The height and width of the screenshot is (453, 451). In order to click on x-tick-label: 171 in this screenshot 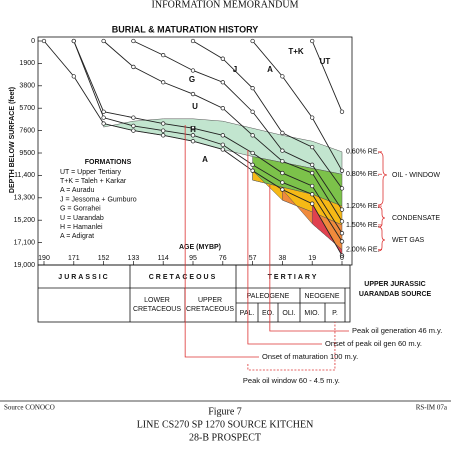, I will do `click(74, 258)`.